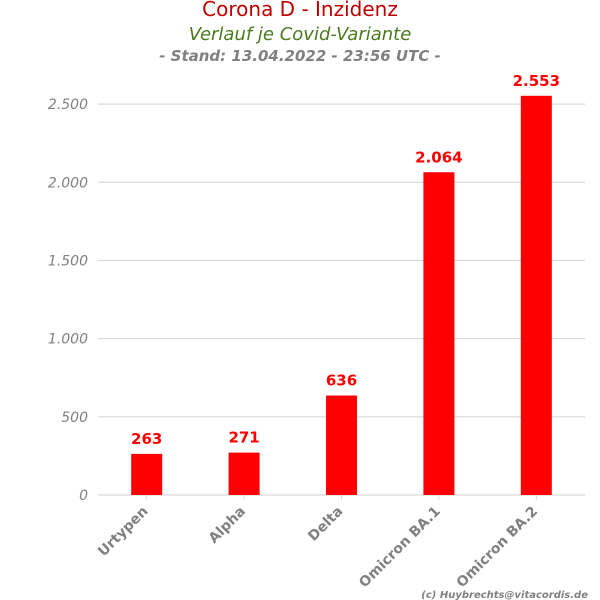 The height and width of the screenshot is (600, 600). What do you see at coordinates (123, 532) in the screenshot?
I see `x-tick-label: Urtypen` at bounding box center [123, 532].